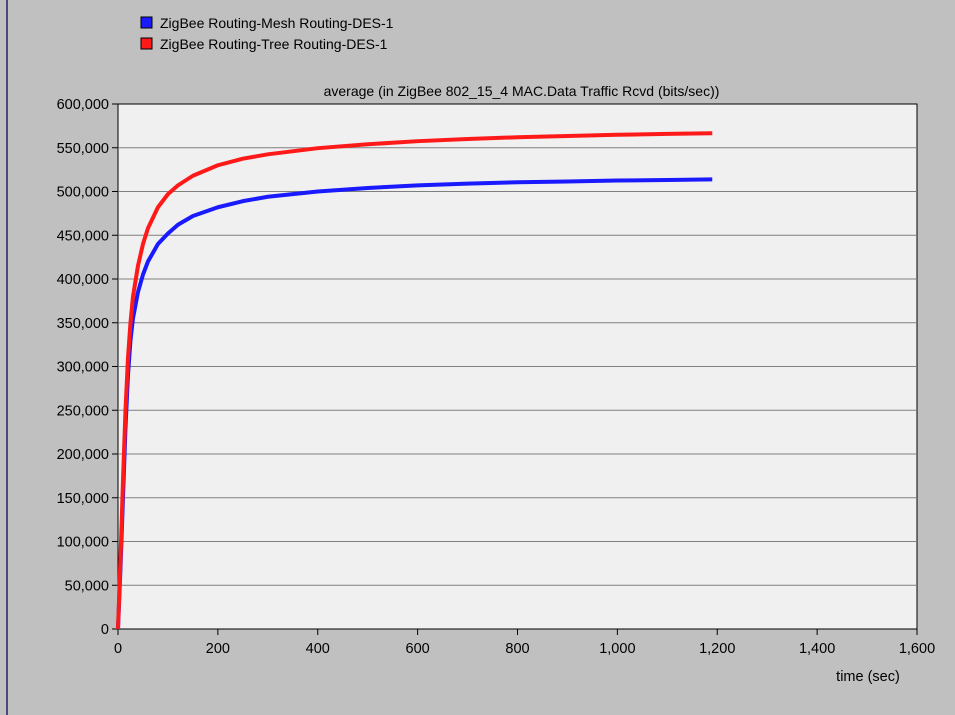 Image resolution: width=955 pixels, height=715 pixels. What do you see at coordinates (83, 193) in the screenshot?
I see `y-tick-label: 500,000` at bounding box center [83, 193].